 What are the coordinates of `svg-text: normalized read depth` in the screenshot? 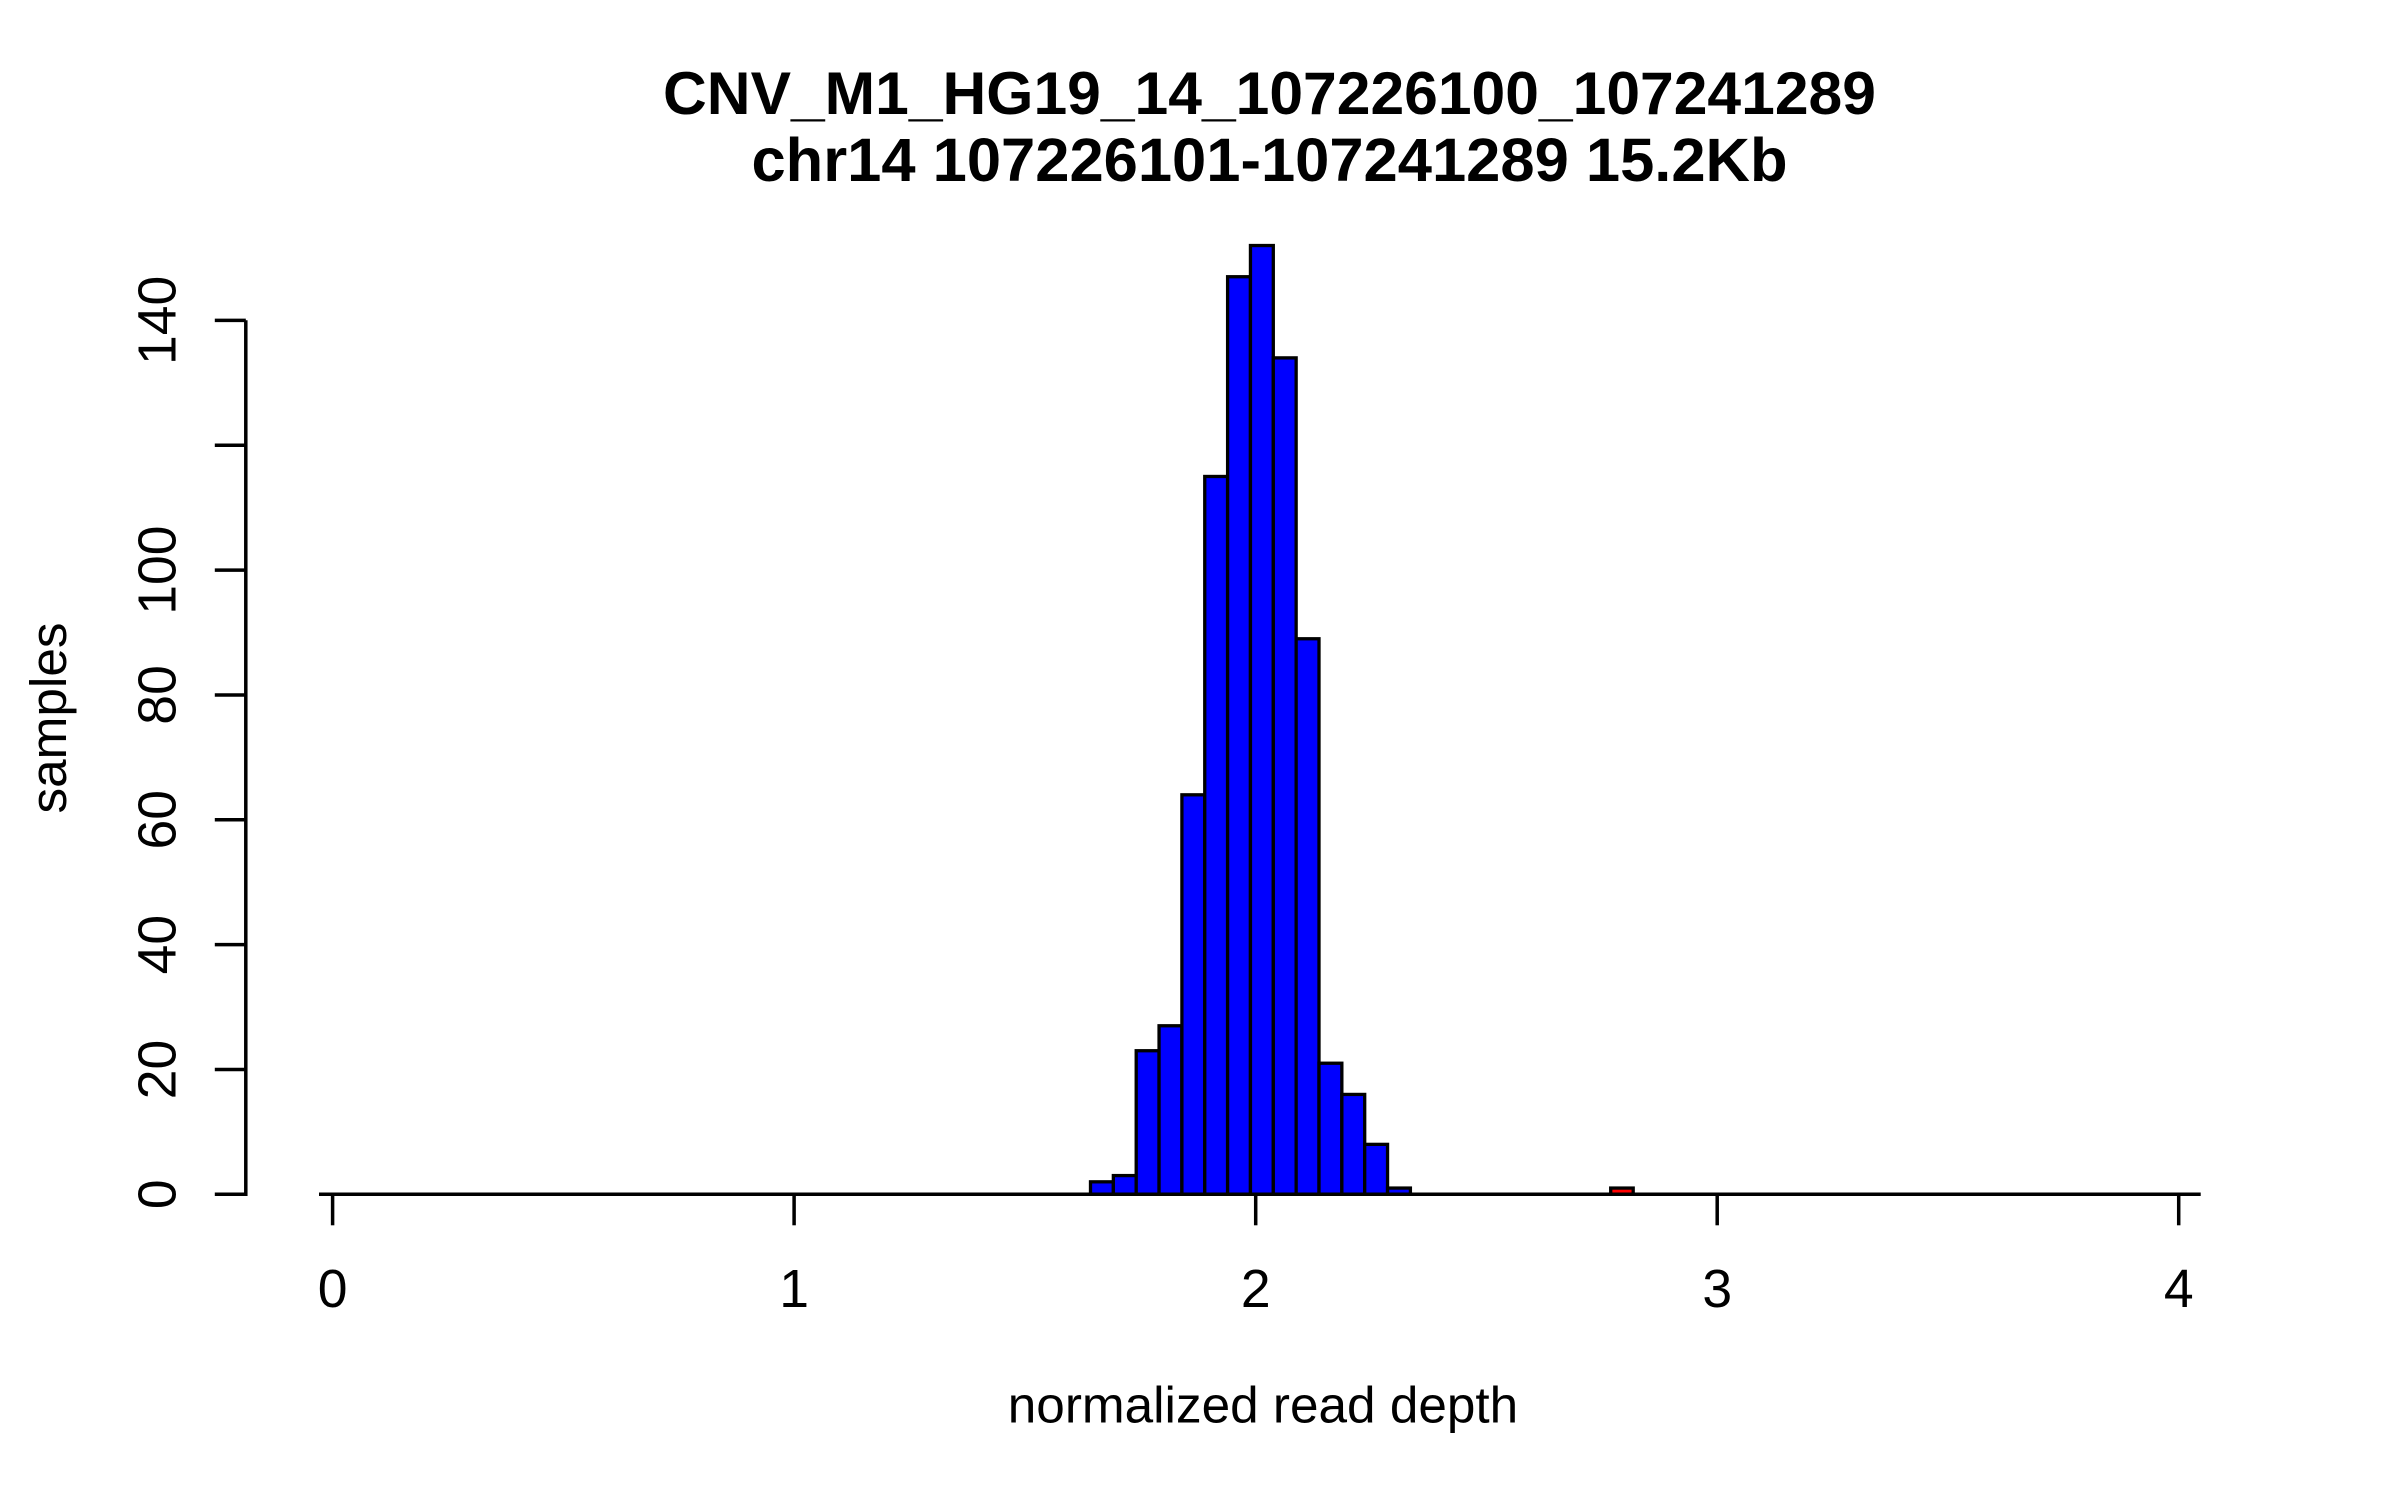 It's located at (1263, 1405).